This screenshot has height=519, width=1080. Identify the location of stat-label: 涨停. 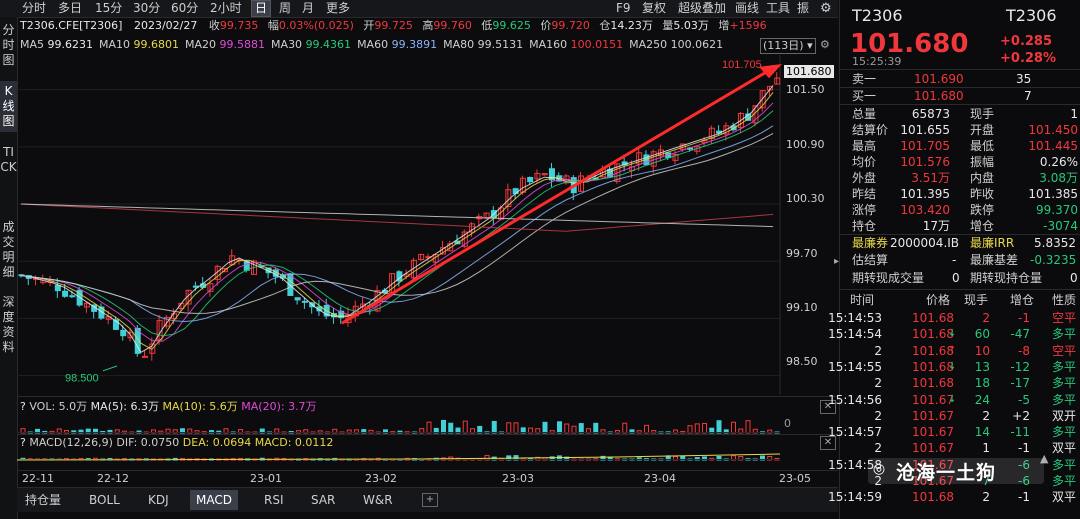
(864, 210).